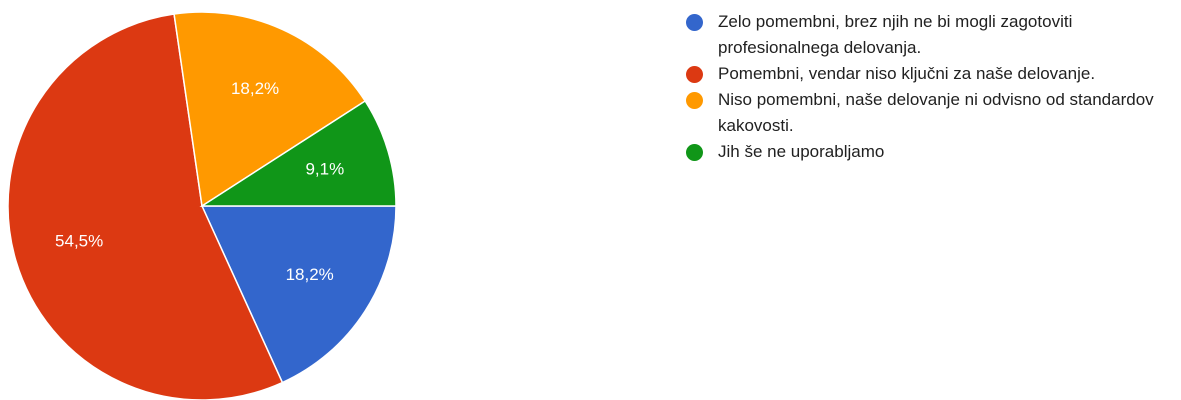  I want to click on legend-label: Jih še ne uporabljamo, so click(801, 151).